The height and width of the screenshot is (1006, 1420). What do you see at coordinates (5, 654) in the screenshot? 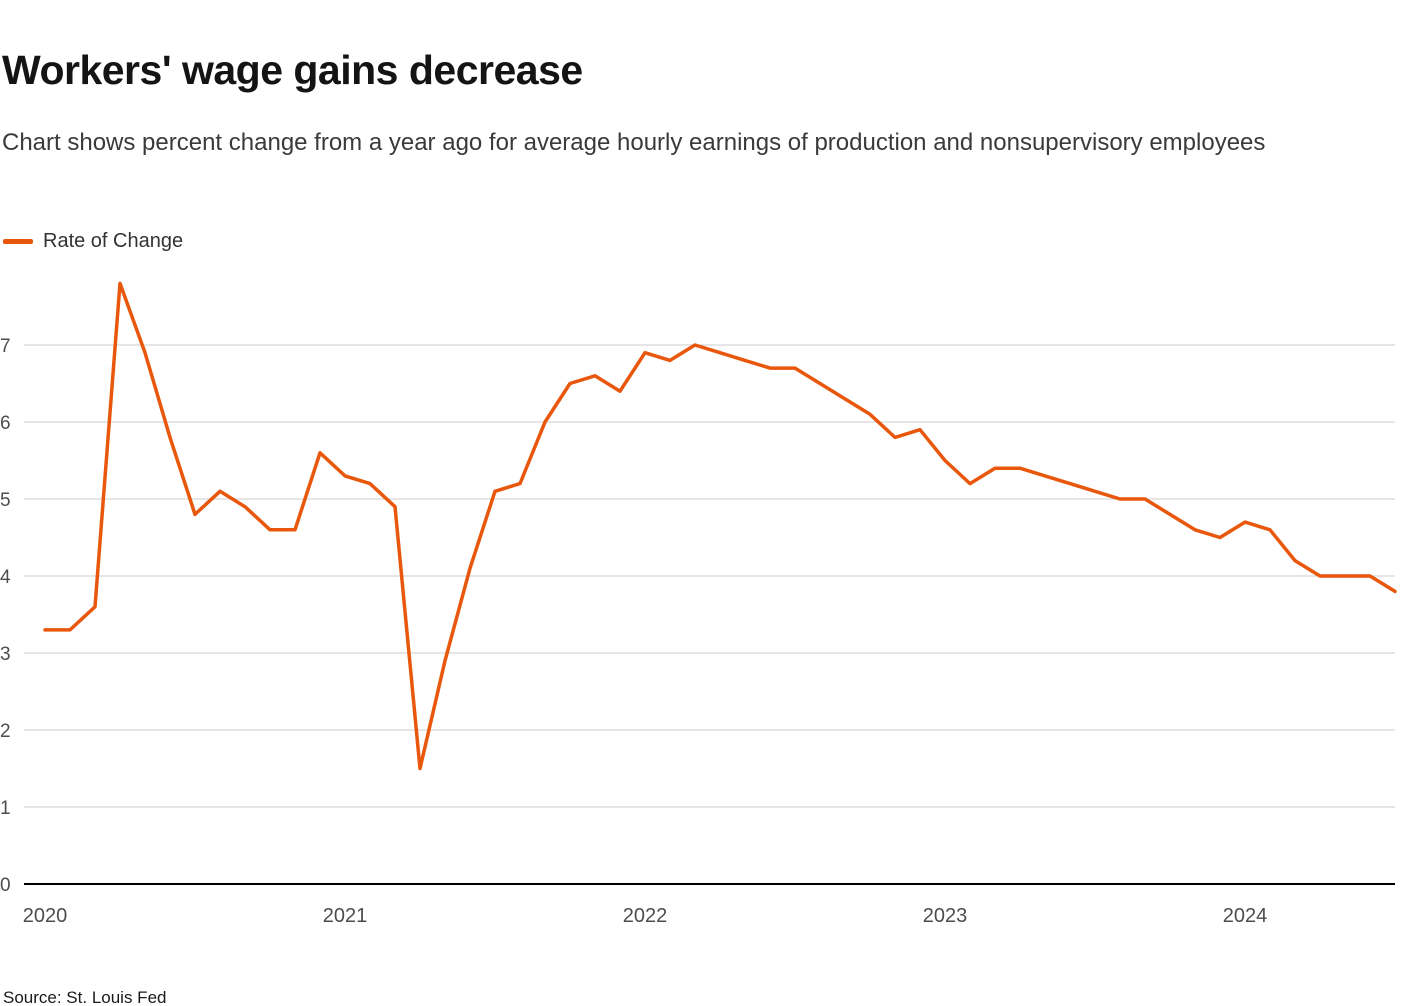
I see `y-axis-tick-label: 3` at bounding box center [5, 654].